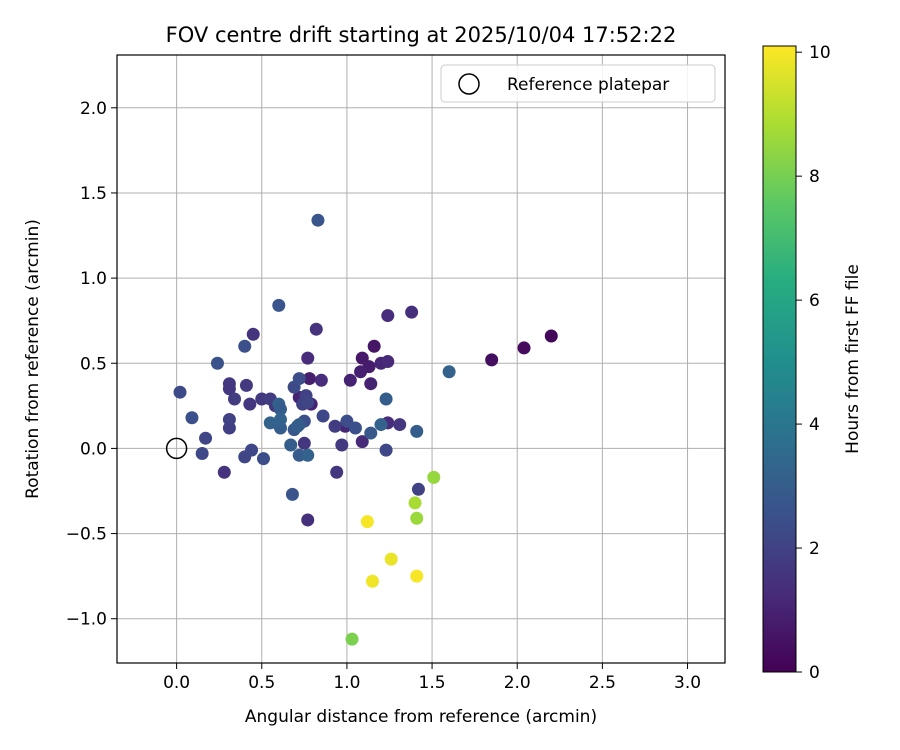 This screenshot has height=750, width=900. I want to click on y-tick-label: 1.5, so click(93, 194).